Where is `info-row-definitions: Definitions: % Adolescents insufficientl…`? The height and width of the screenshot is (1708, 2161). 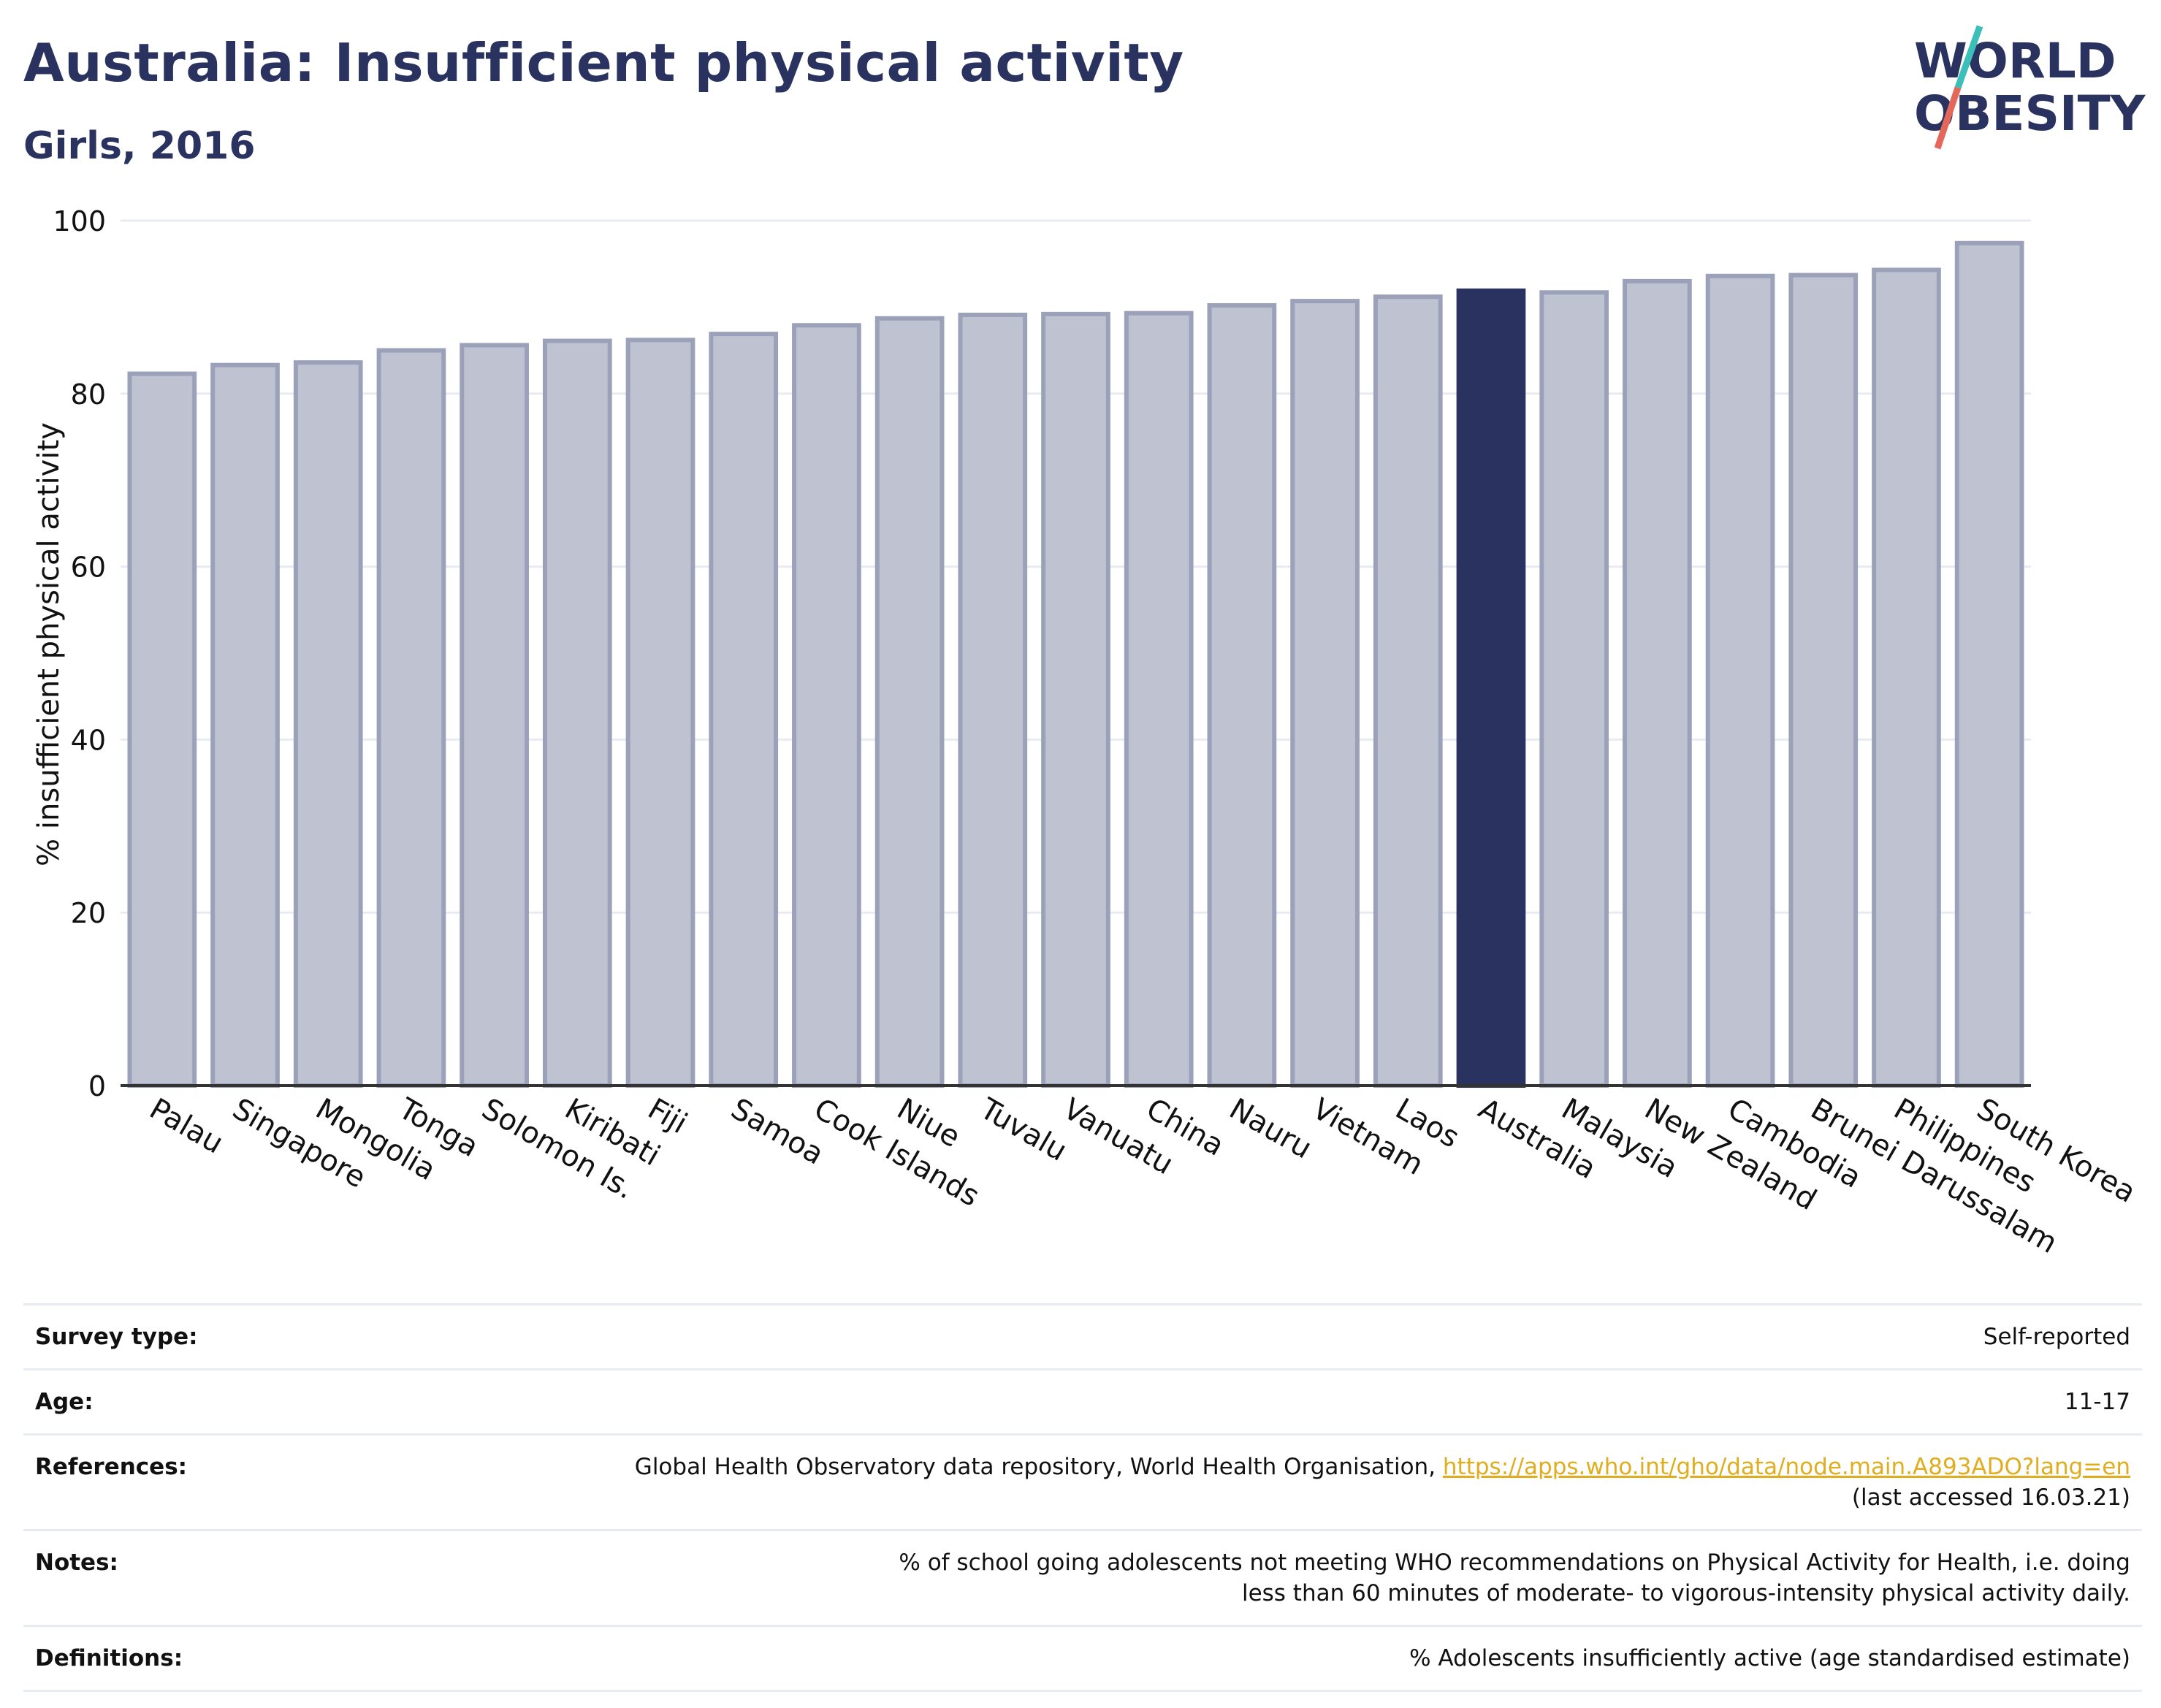 info-row-definitions: Definitions: % Adolescents insufficientl… is located at coordinates (1082, 1658).